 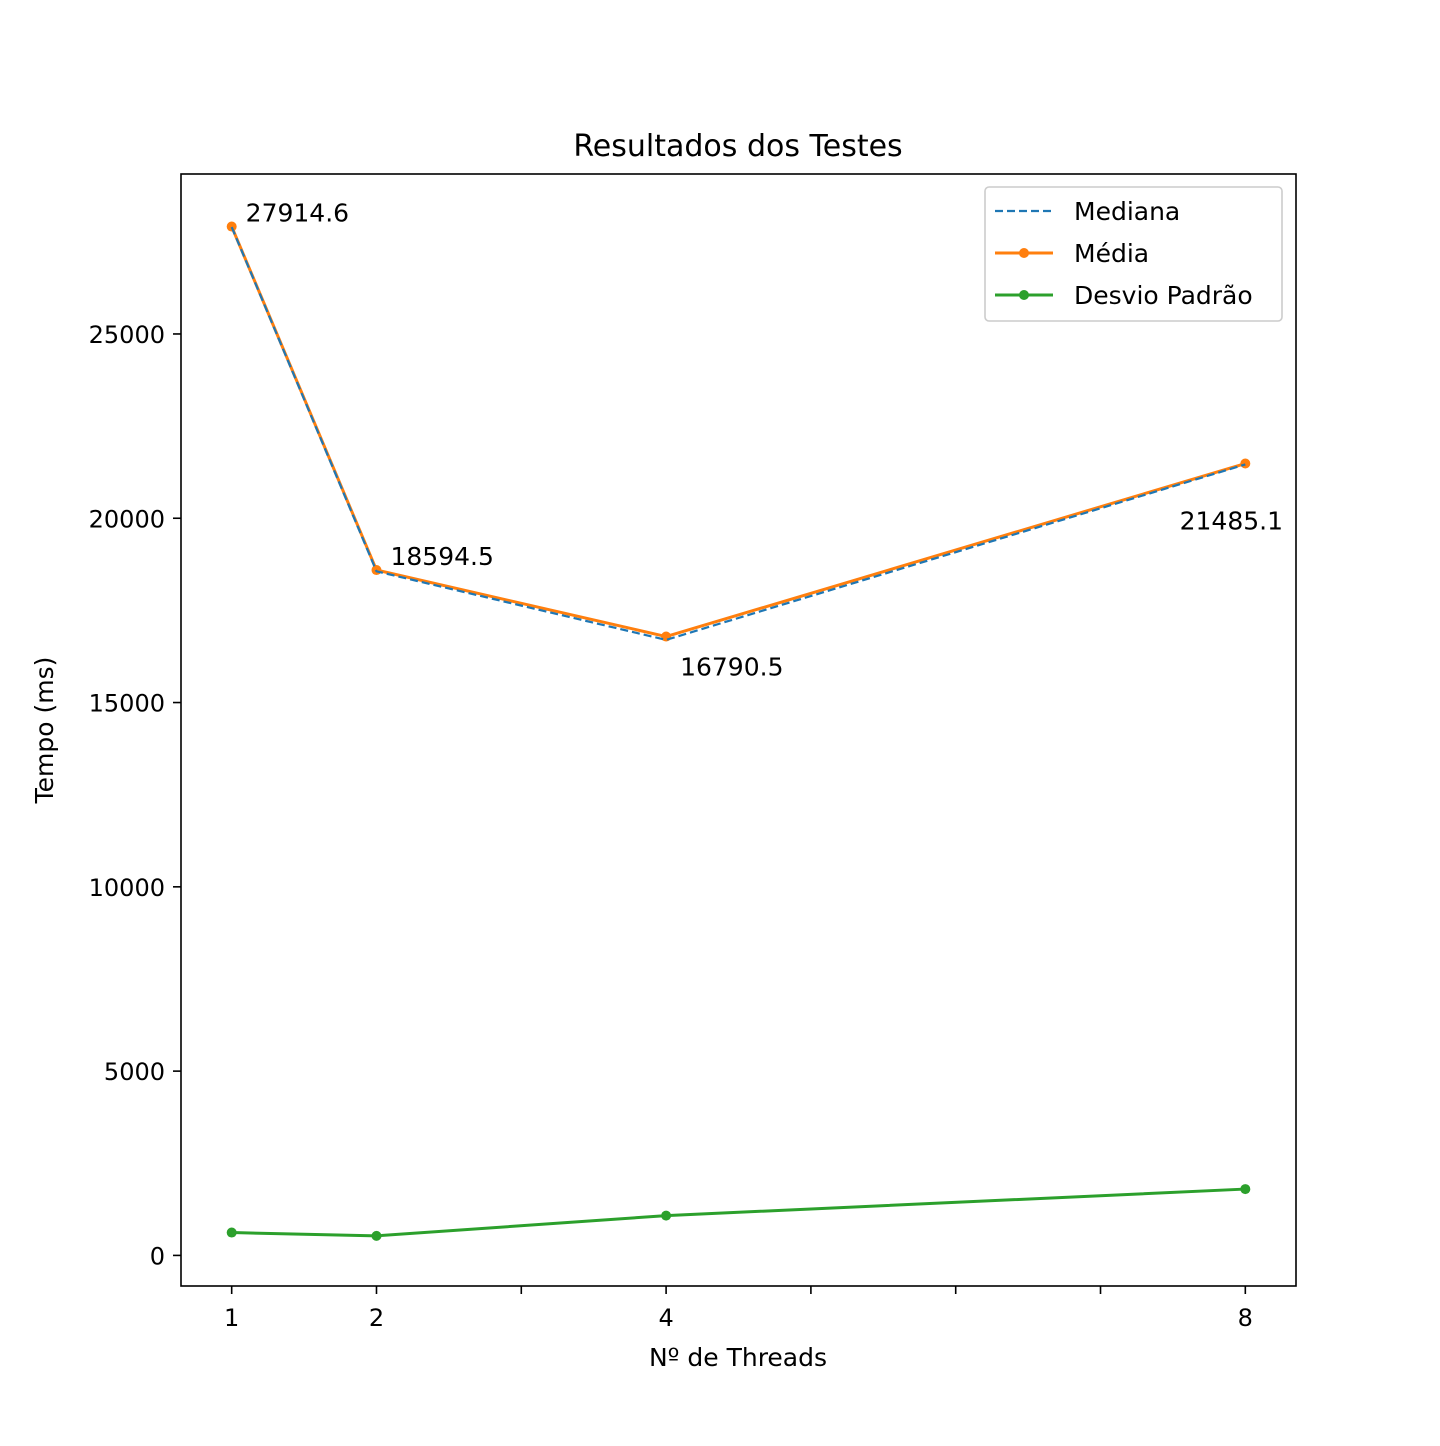 What do you see at coordinates (134, 1072) in the screenshot?
I see `y-tick-label: 5000` at bounding box center [134, 1072].